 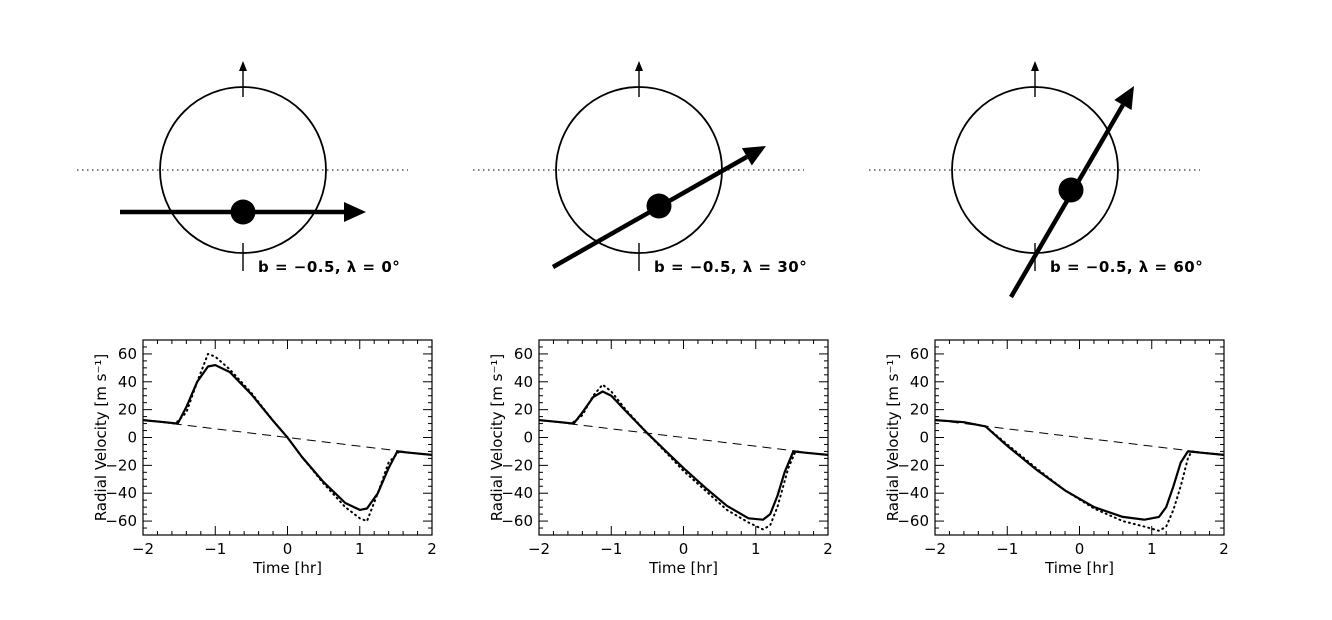 I want to click on diagram-caption: b = −0.5, λ = 60°, so click(x=1126, y=267).